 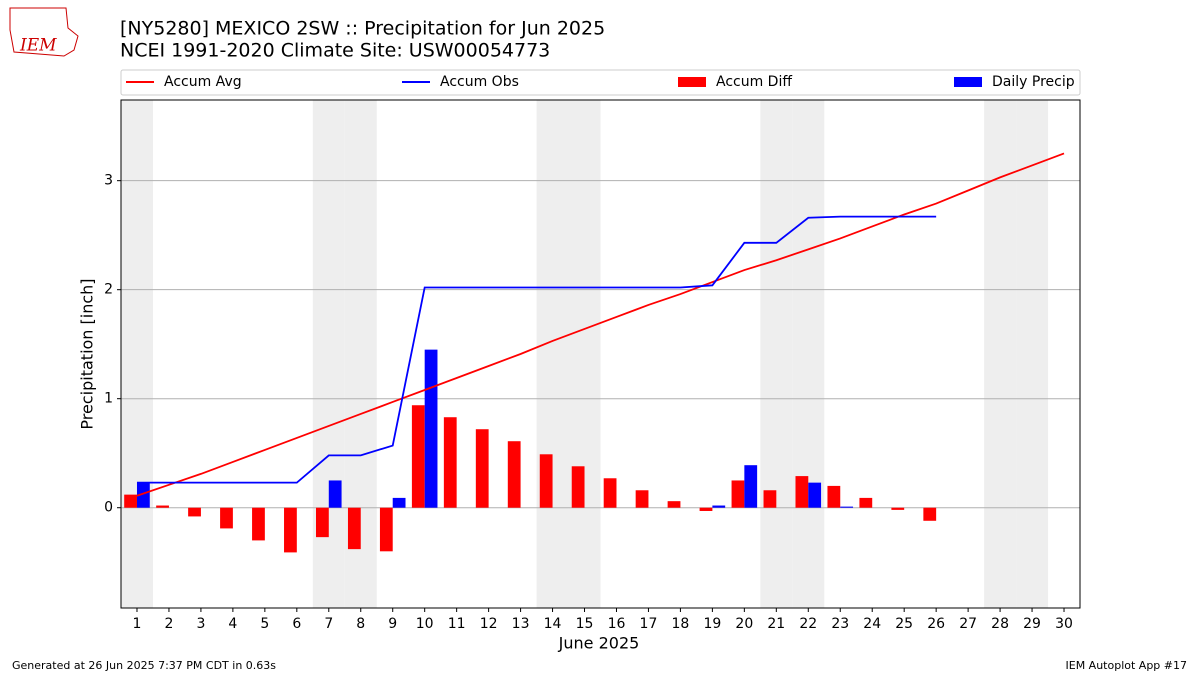 What do you see at coordinates (1000, 624) in the screenshot?
I see `x-tick-label: 28` at bounding box center [1000, 624].